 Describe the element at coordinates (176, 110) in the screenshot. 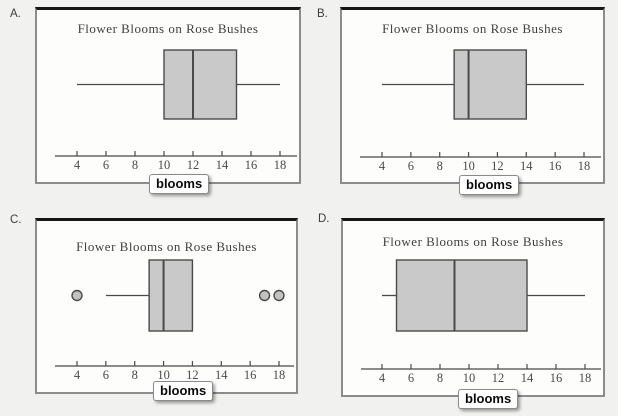

I see `boxplot-chart-a: 4 6 8 10 12 14 16 18` at that location.